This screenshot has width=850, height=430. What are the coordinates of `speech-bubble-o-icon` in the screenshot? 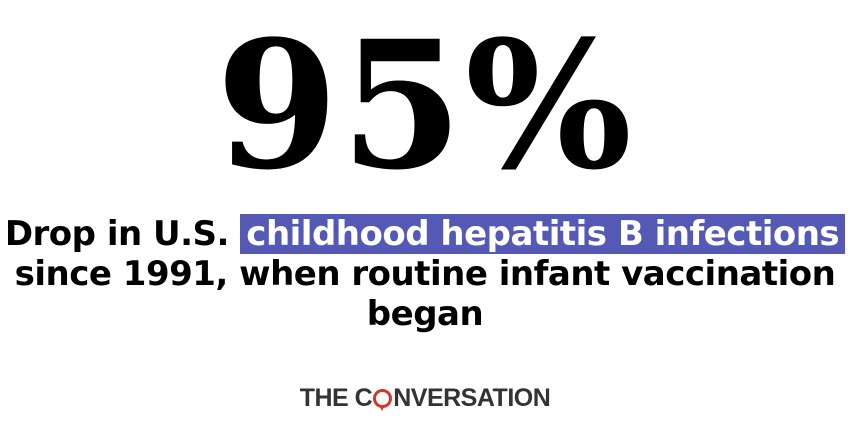 It's located at (383, 400).